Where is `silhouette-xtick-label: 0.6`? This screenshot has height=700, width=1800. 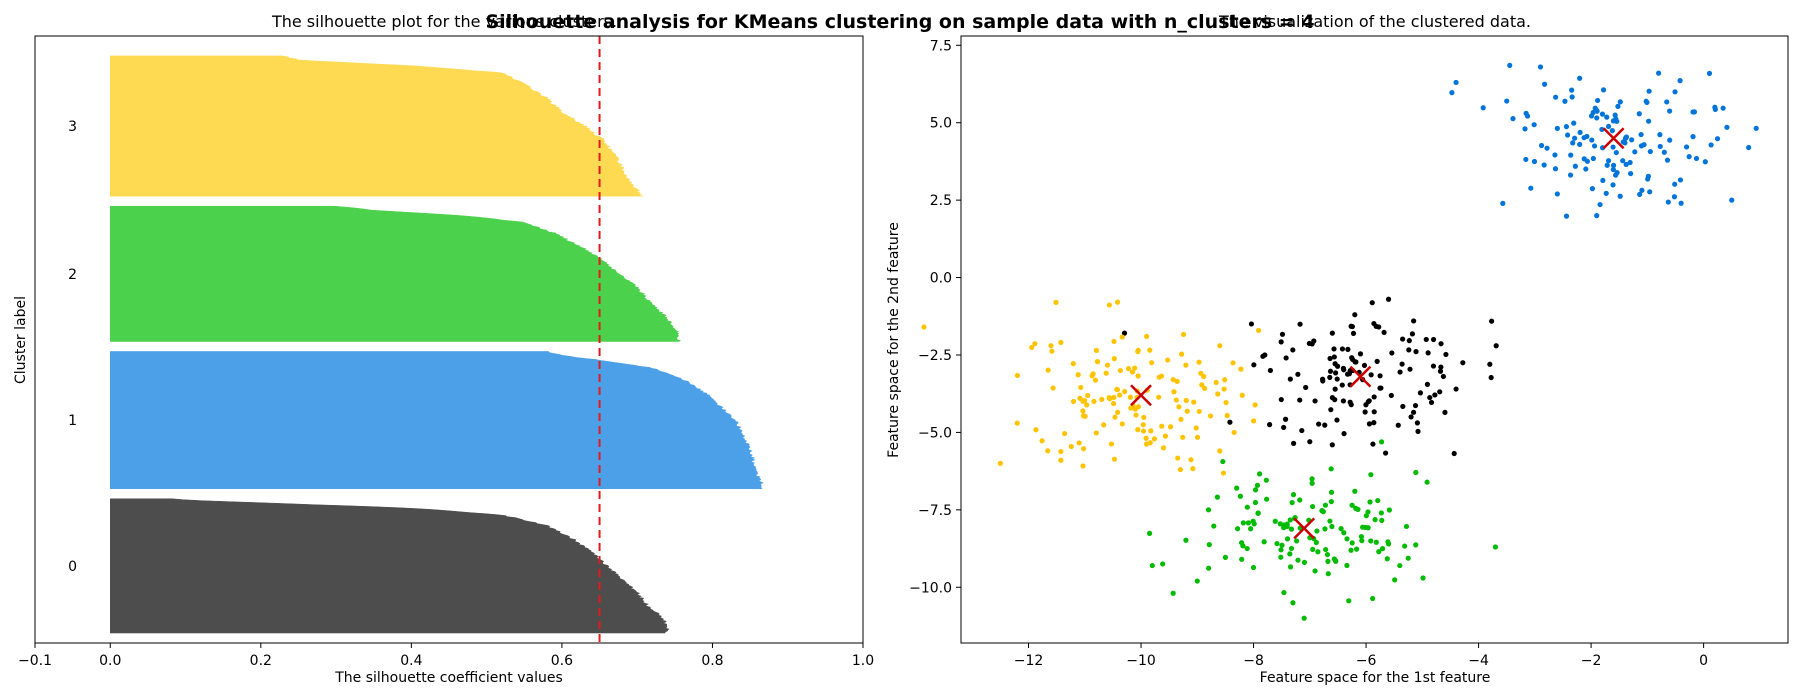 silhouette-xtick-label: 0.6 is located at coordinates (562, 661).